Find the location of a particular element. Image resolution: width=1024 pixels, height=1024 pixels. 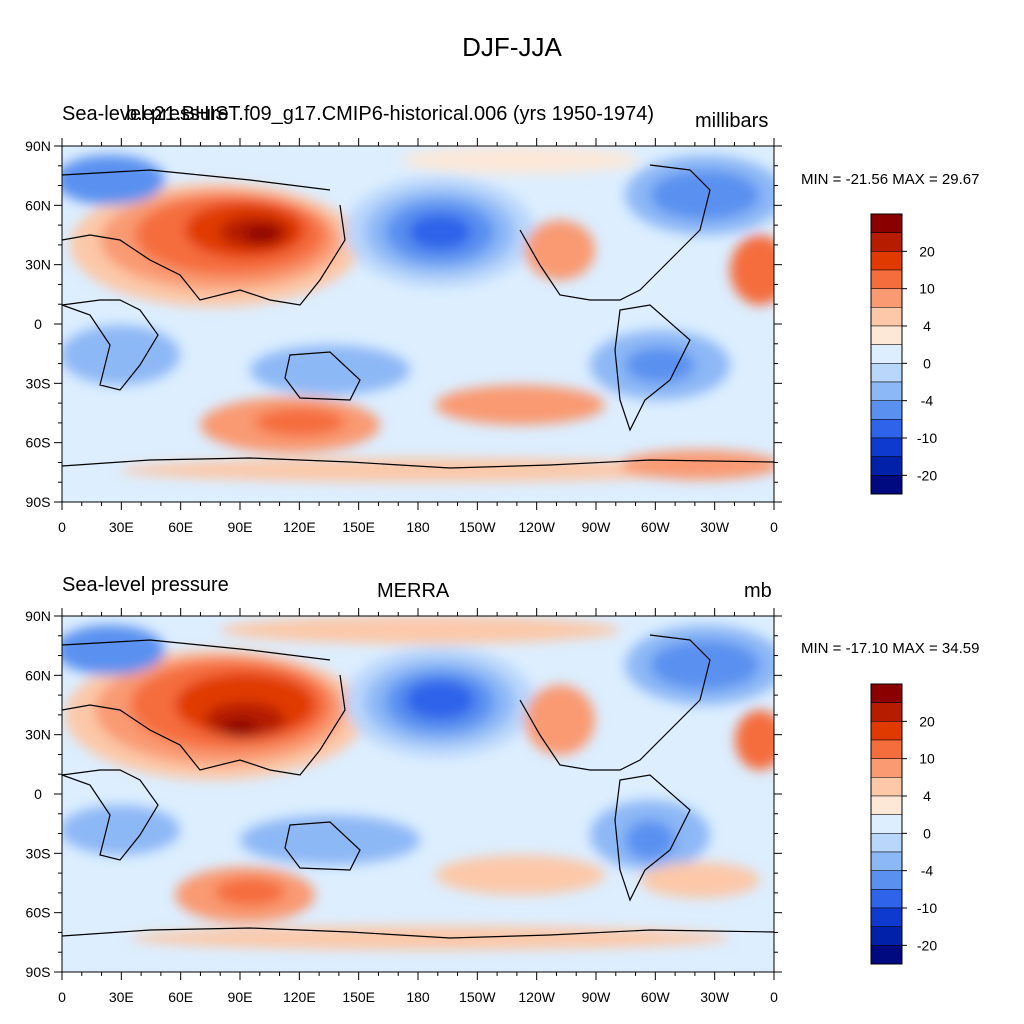

min-max-label: MIN = -17.10 MAX = 34.59 is located at coordinates (890, 648).